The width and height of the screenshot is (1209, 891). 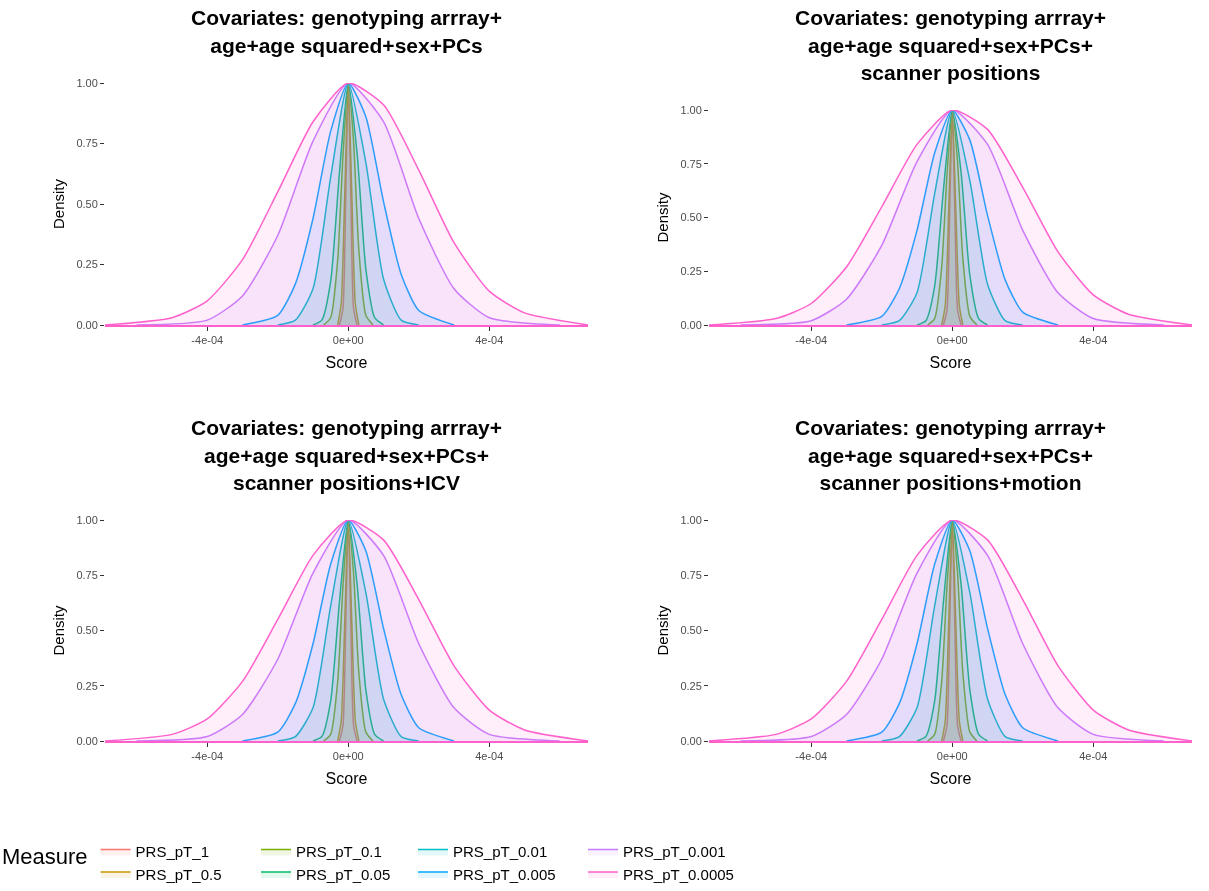 What do you see at coordinates (500, 852) in the screenshot?
I see `legend-label: PRS_pT_0.01` at bounding box center [500, 852].